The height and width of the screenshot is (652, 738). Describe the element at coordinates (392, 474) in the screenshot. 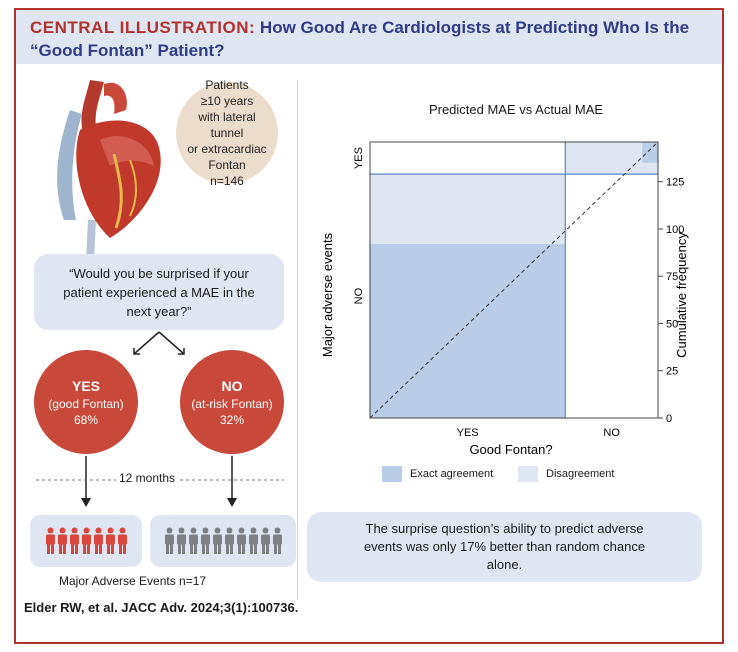

I see `legend-swatch-exact` at that location.